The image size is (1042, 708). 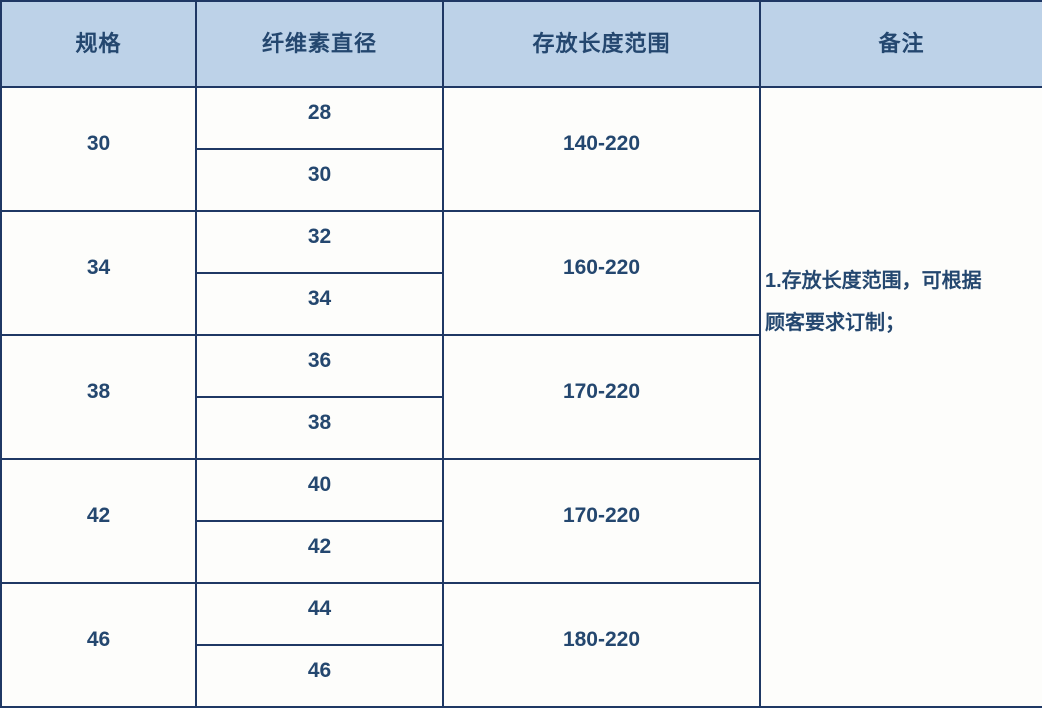 What do you see at coordinates (319, 428) in the screenshot?
I see `diameter-cell: 38` at bounding box center [319, 428].